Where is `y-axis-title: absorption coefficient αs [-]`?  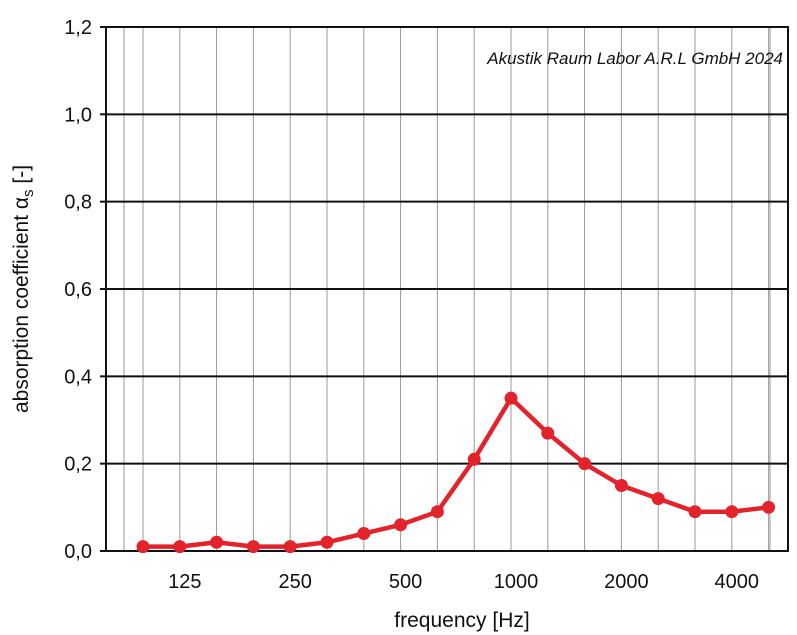
y-axis-title: absorption coefficient αs [-] is located at coordinates (23, 289).